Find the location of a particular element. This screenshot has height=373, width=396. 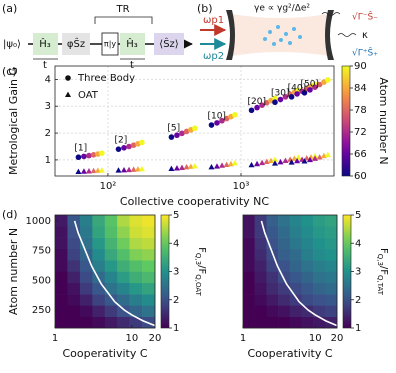

panel-b: (b) ωp1 ωp2 γe ∝ γg²/Δe² √Γ⁻Ŝ₋ κ √Γ⁺Ŝ₊ is located at coordinates (287, 32).